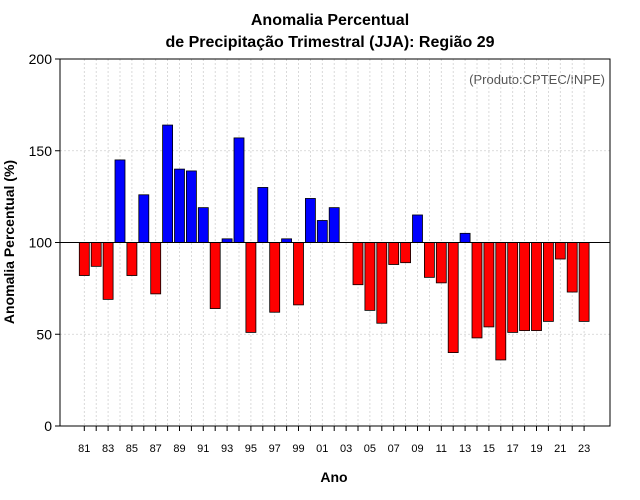  What do you see at coordinates (513, 449) in the screenshot?
I see `x-tick-label: 17` at bounding box center [513, 449].